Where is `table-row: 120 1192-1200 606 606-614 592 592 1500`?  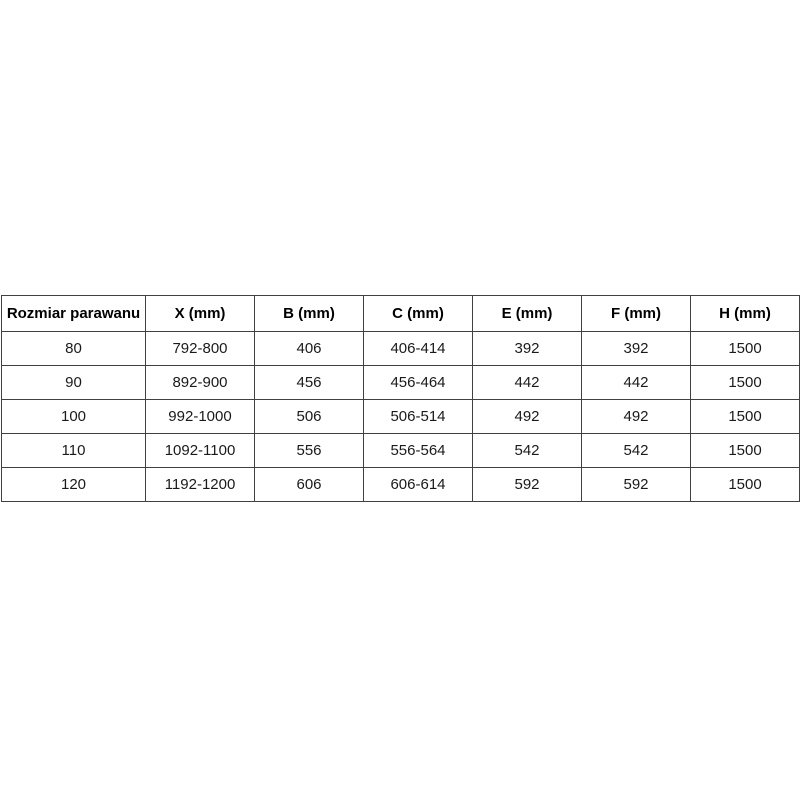 table-row: 120 1192-1200 606 606-614 592 592 1500 is located at coordinates (400, 484).